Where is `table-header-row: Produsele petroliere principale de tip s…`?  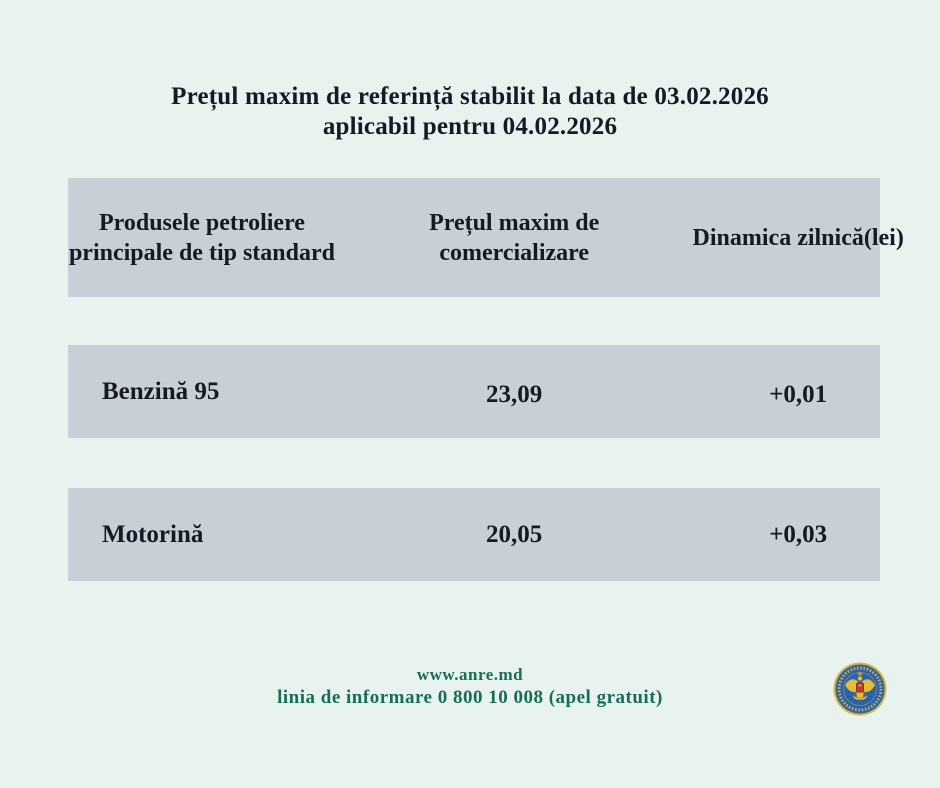
table-header-row: Produsele petroliere principale de tip s… is located at coordinates (486, 237).